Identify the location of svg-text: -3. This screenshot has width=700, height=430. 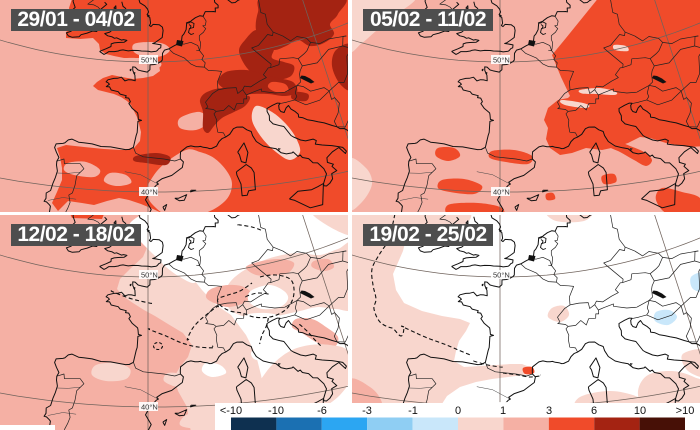
(367, 411).